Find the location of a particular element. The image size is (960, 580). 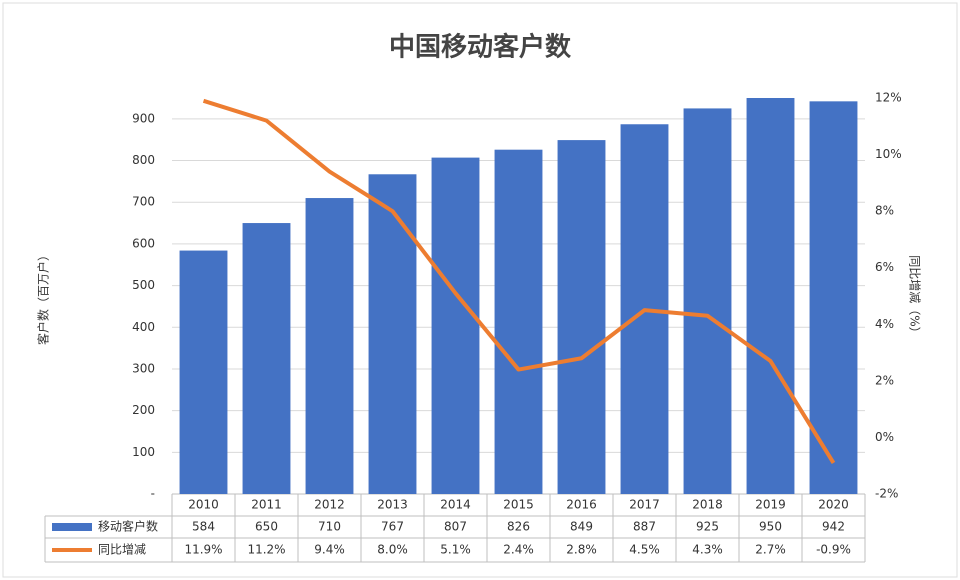

table-value: 2.7% is located at coordinates (770, 550).